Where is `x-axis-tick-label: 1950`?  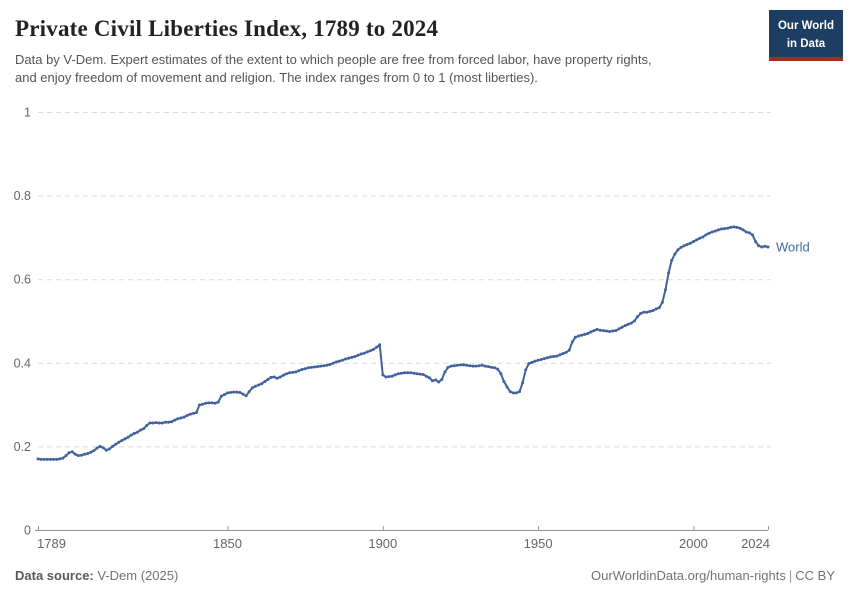 x-axis-tick-label: 1950 is located at coordinates (538, 543).